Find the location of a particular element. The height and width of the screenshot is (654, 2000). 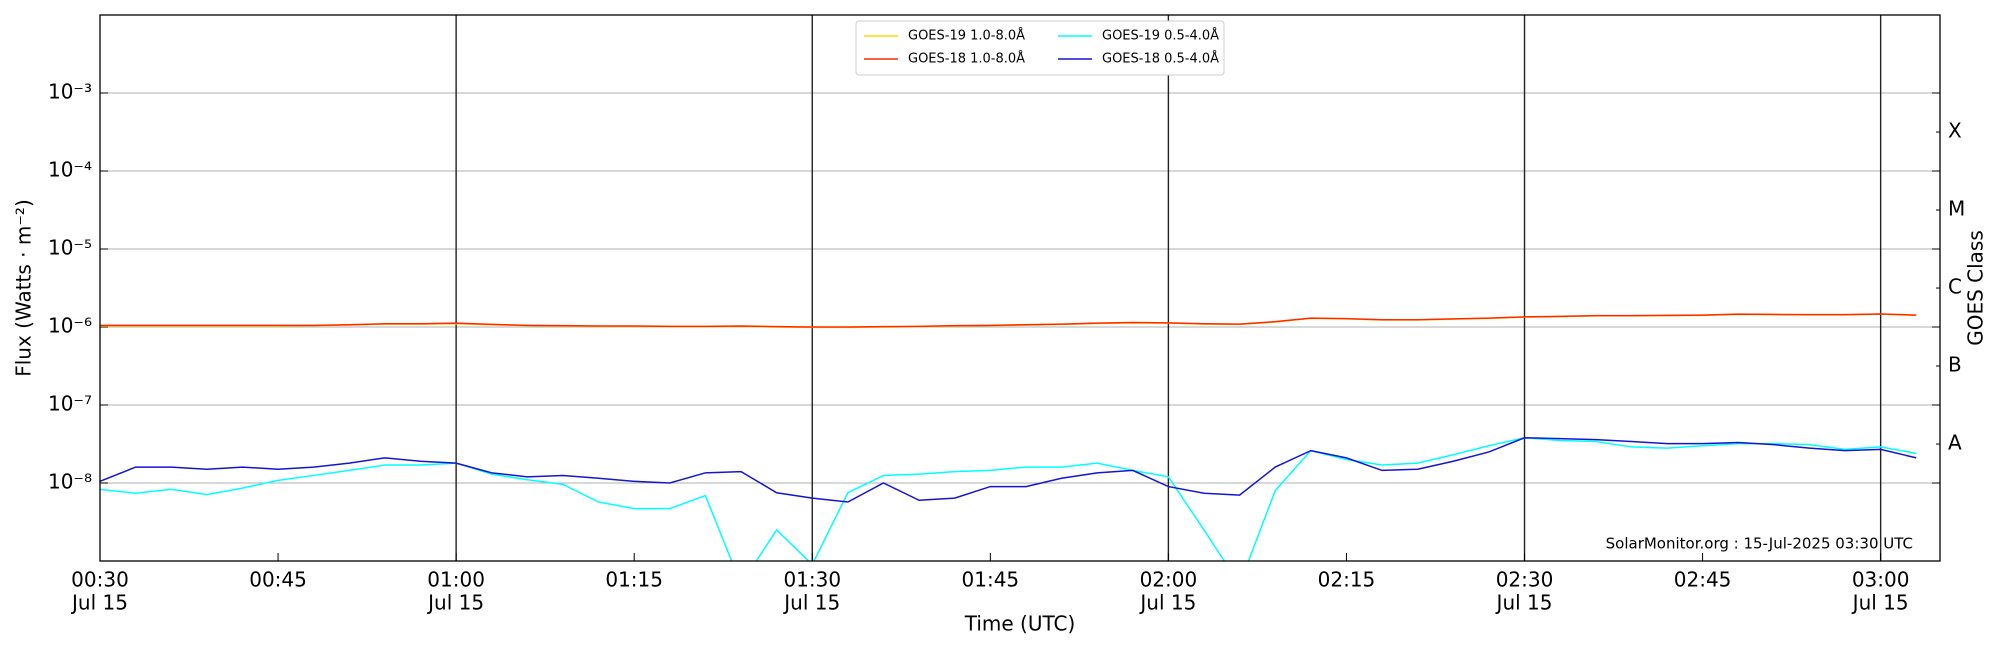

x-tick-label: 01:00 is located at coordinates (456, 580).